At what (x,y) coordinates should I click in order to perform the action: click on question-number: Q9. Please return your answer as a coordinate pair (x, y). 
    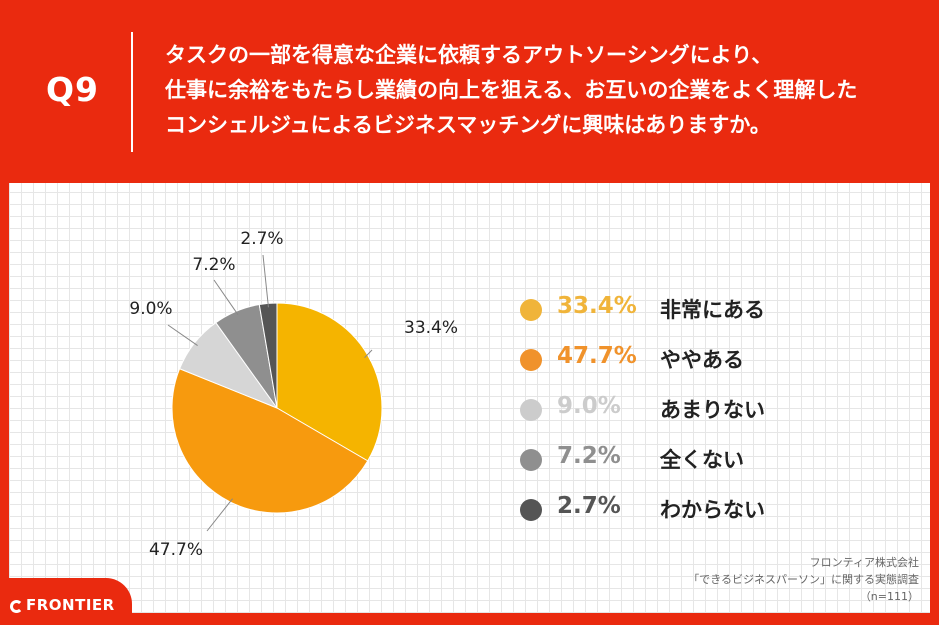
    Looking at the image, I should click on (73, 89).